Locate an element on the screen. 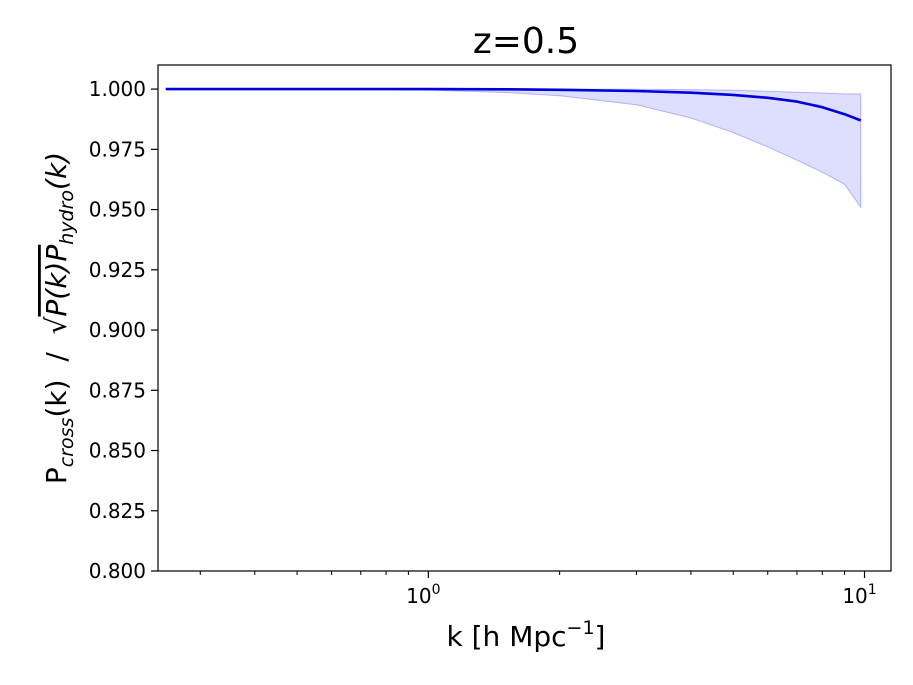 Image resolution: width=913 pixels, height=685 pixels. y-axis-label-inner1: P(k)P is located at coordinates (56, 281).